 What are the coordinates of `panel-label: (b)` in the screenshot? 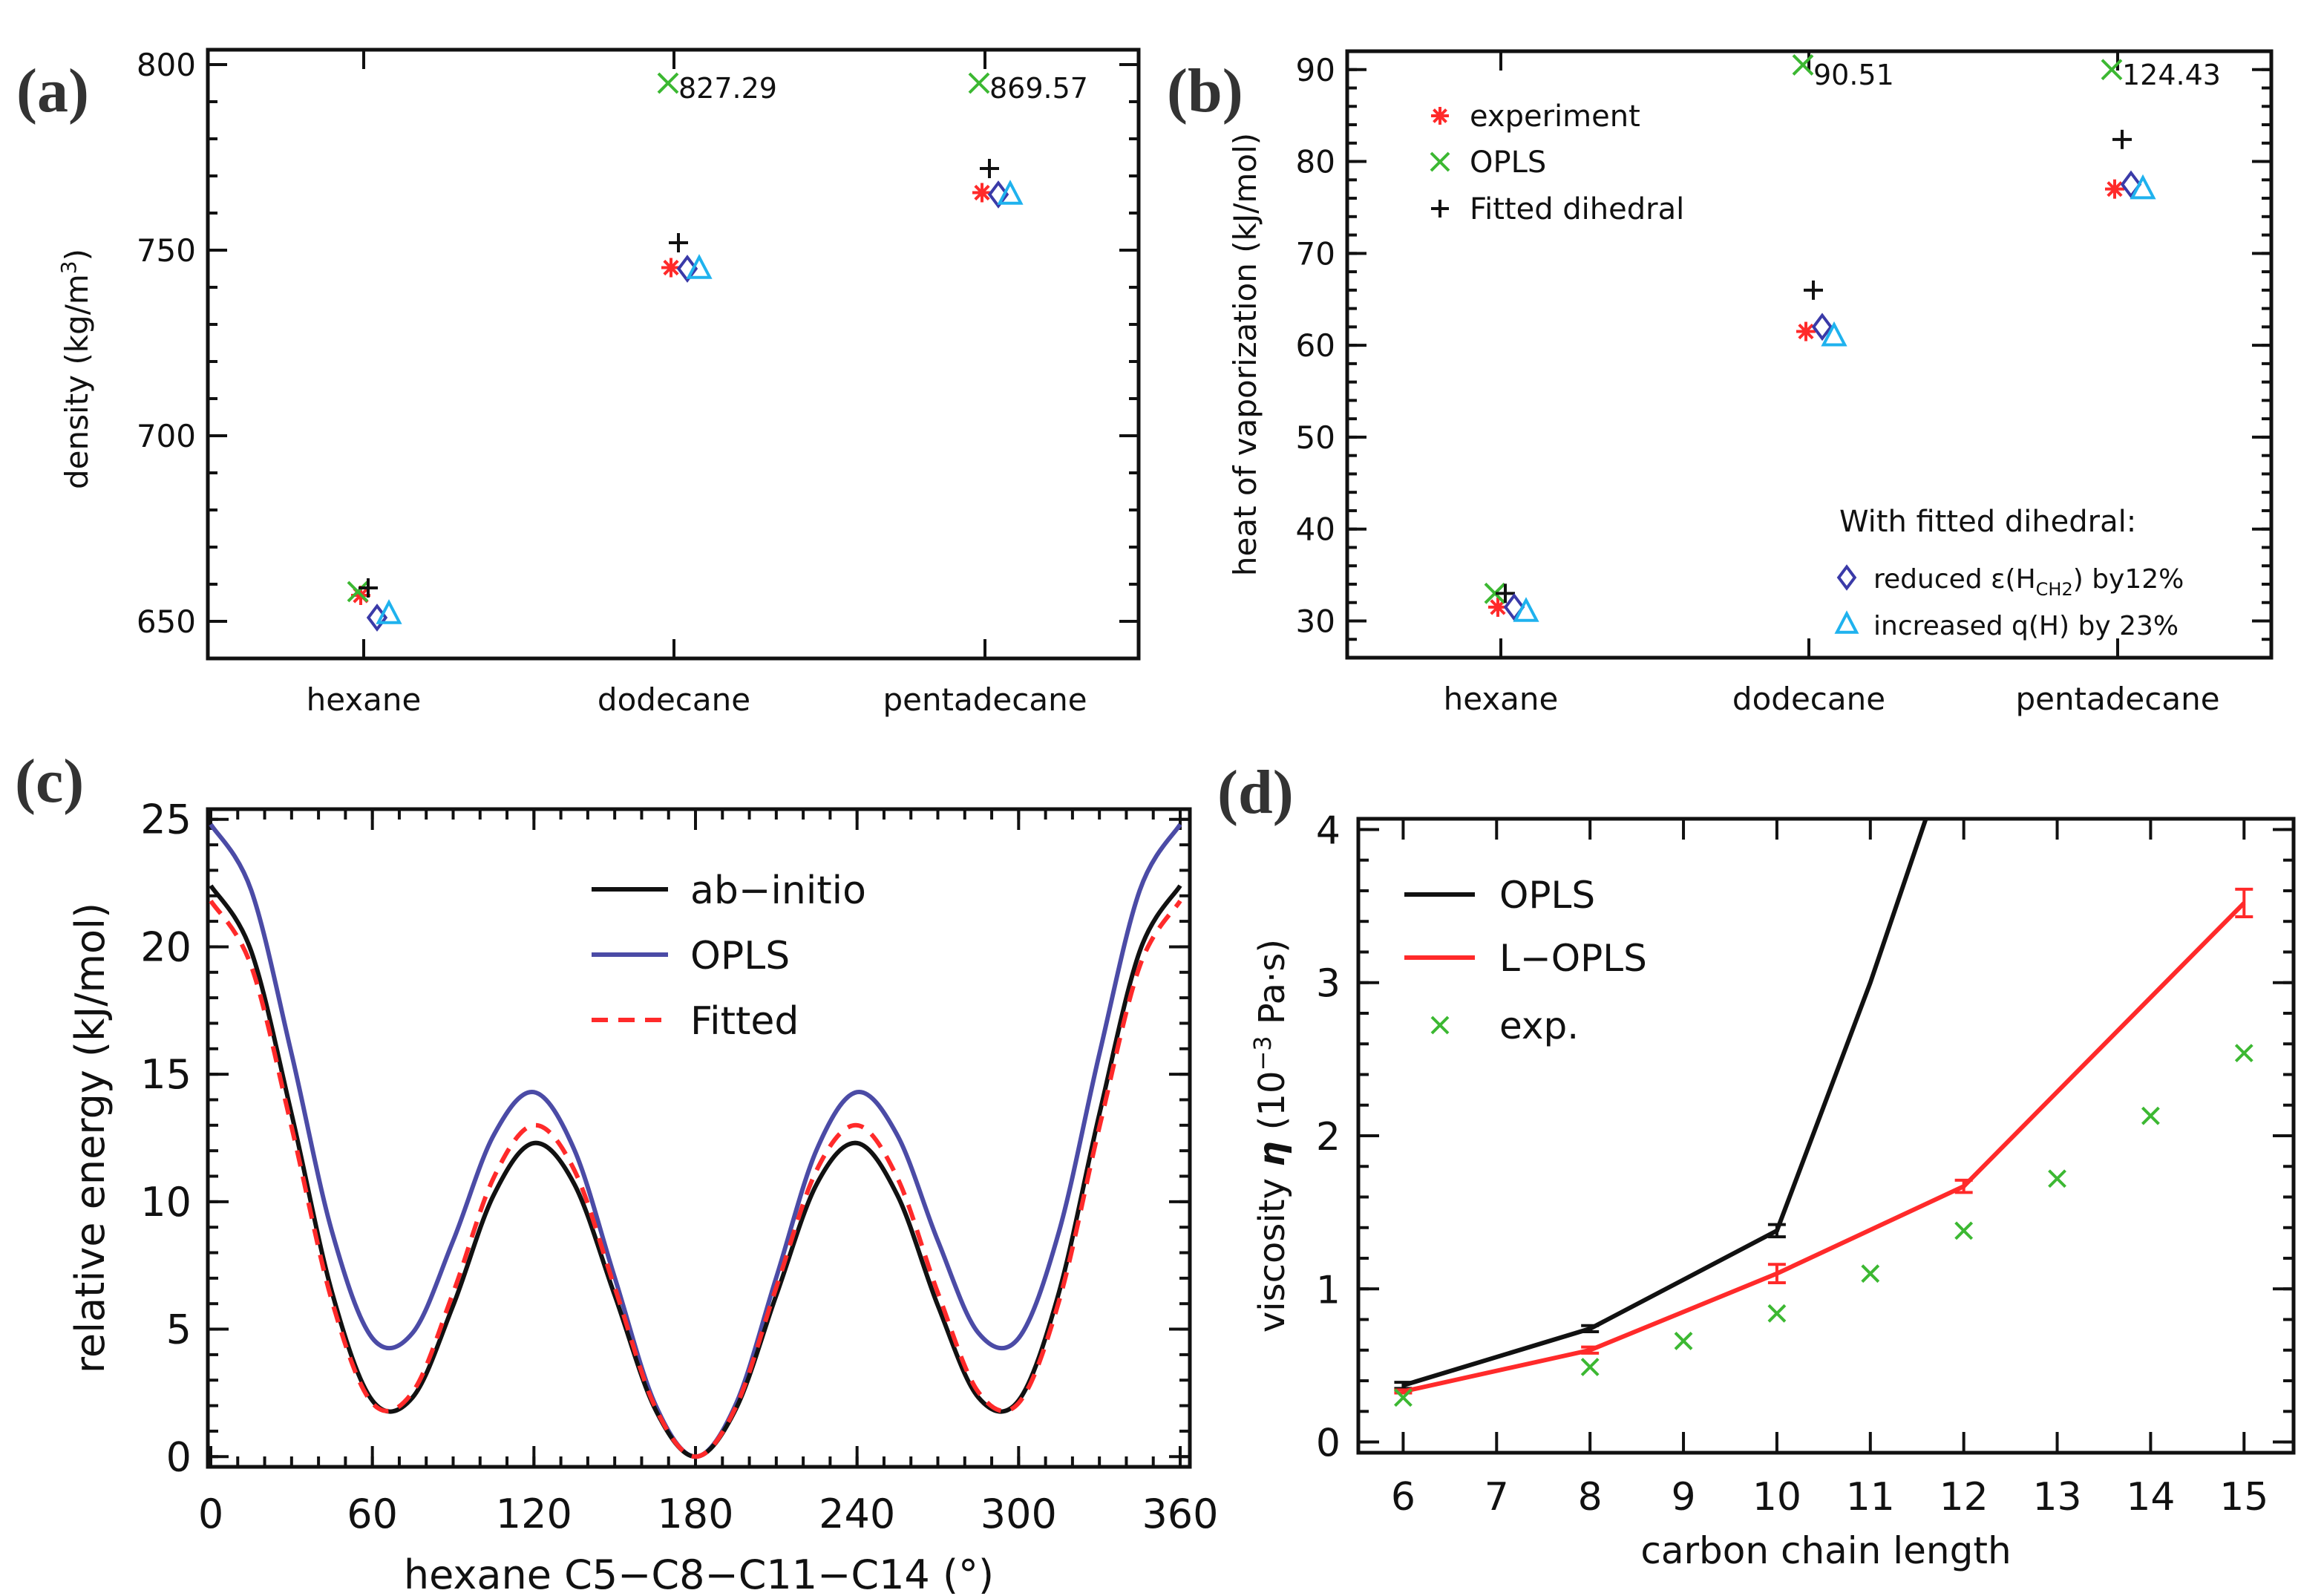 It's located at (1205, 91).